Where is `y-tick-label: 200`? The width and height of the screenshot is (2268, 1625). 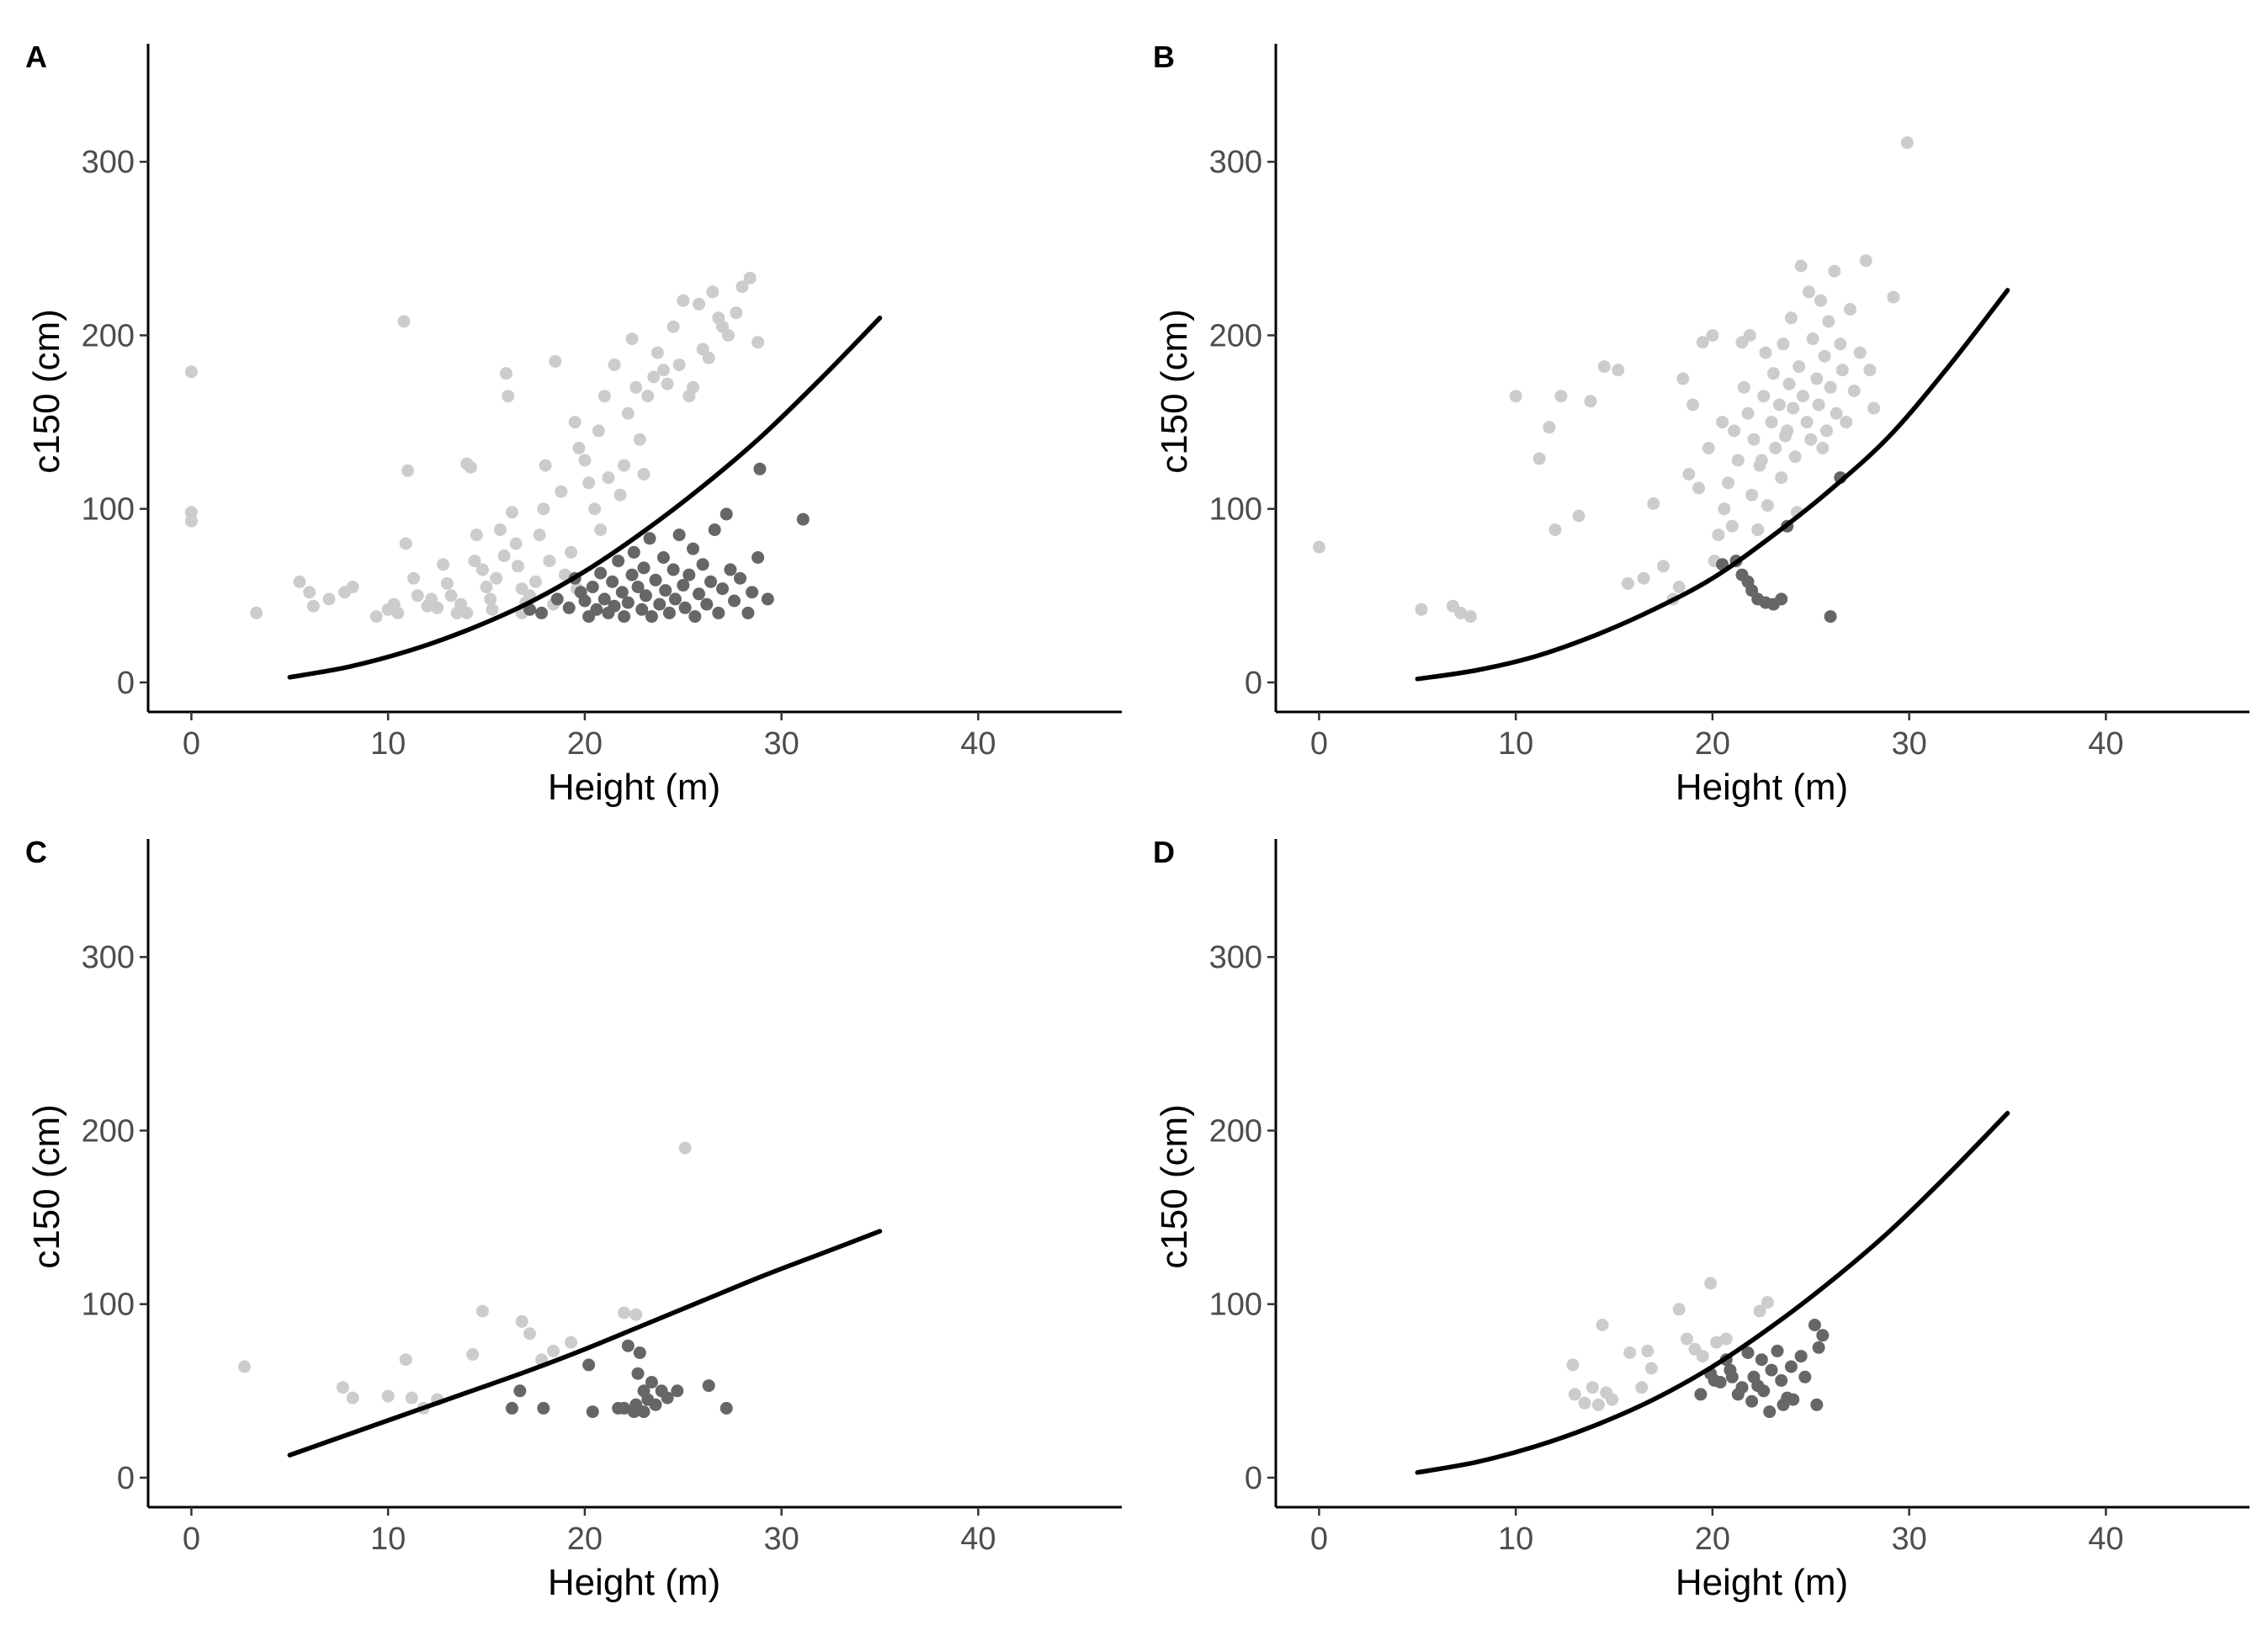 y-tick-label: 200 is located at coordinates (1235, 1131).